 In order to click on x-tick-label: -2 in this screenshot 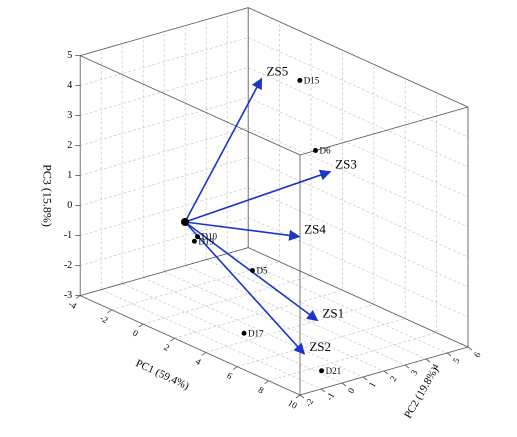, I will do `click(103, 319)`.